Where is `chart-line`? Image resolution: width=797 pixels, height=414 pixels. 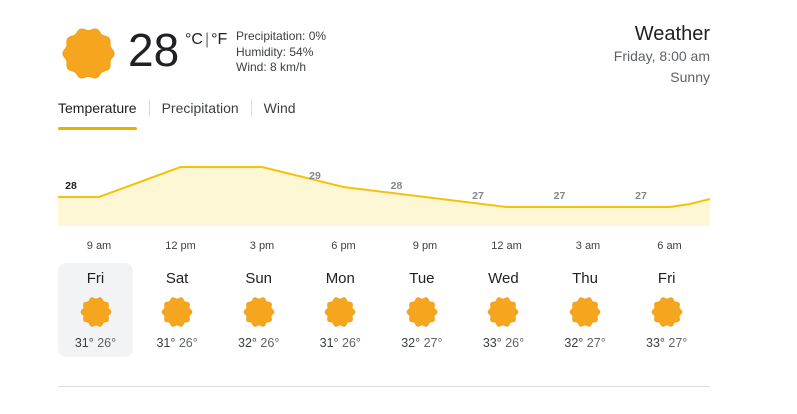
chart-line is located at coordinates (384, 187).